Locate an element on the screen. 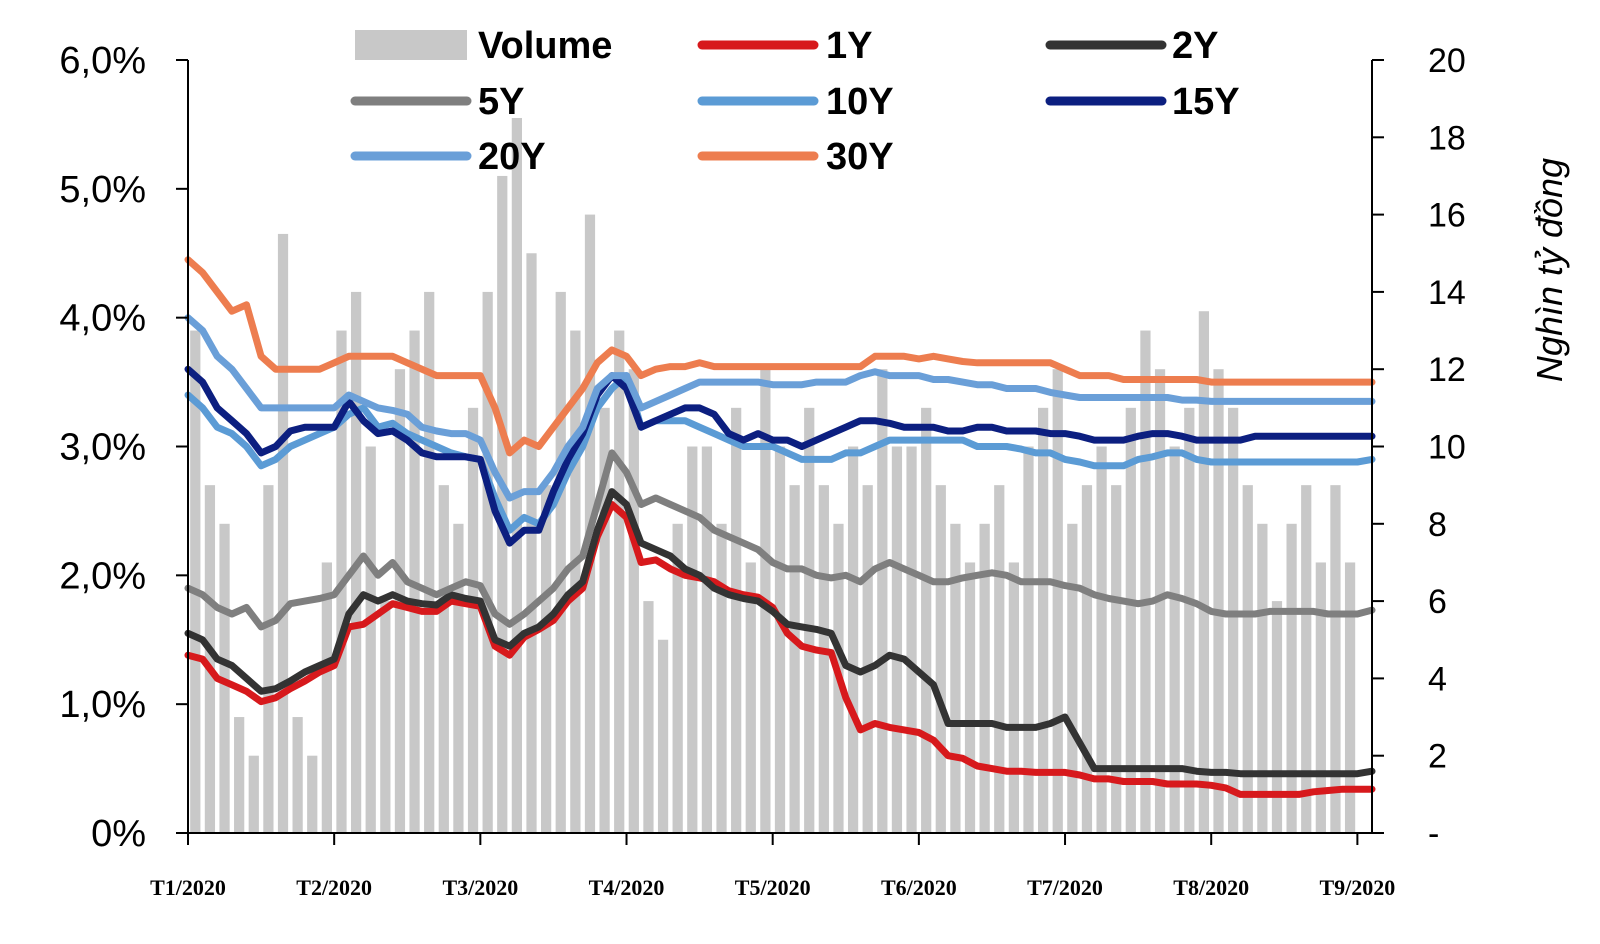 The width and height of the screenshot is (1600, 944). legend: Volume 1Y 2Y 5Y 10Y 15Y 20Y 30Y is located at coordinates (795, 101).